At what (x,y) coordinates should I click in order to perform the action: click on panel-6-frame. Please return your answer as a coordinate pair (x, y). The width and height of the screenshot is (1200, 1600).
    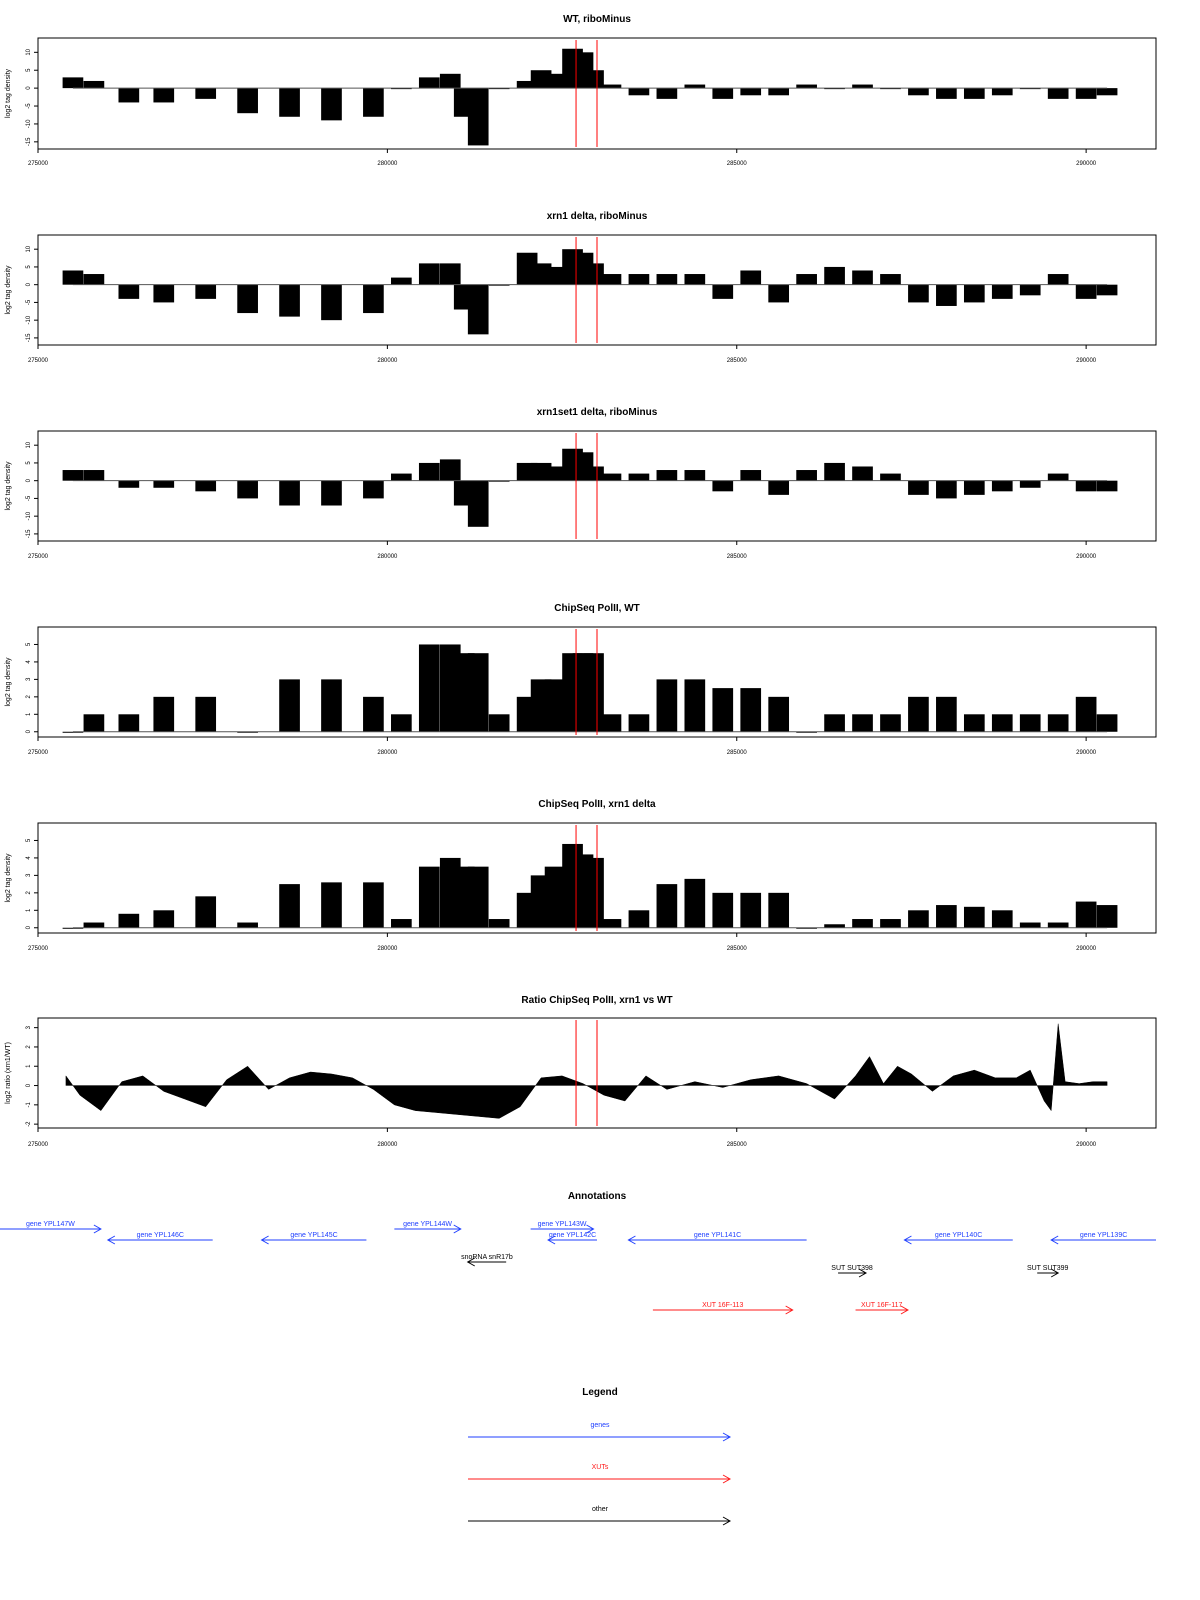
    Looking at the image, I should click on (597, 1073).